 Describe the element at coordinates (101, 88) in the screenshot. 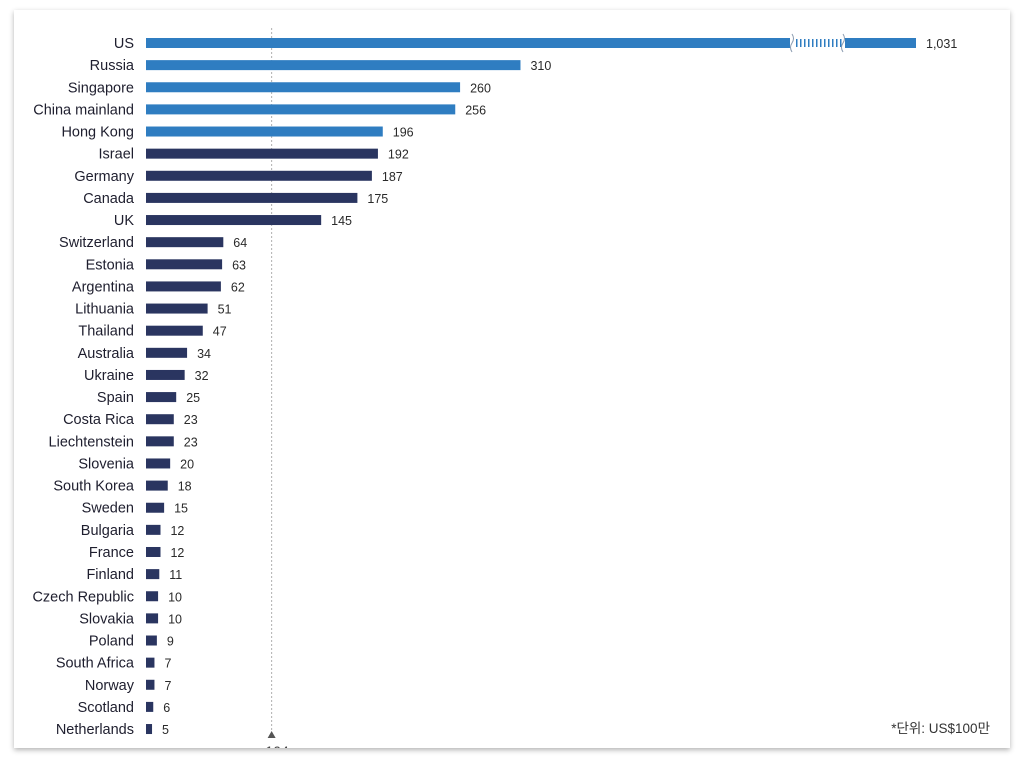

I see `category-label: Singapore` at that location.